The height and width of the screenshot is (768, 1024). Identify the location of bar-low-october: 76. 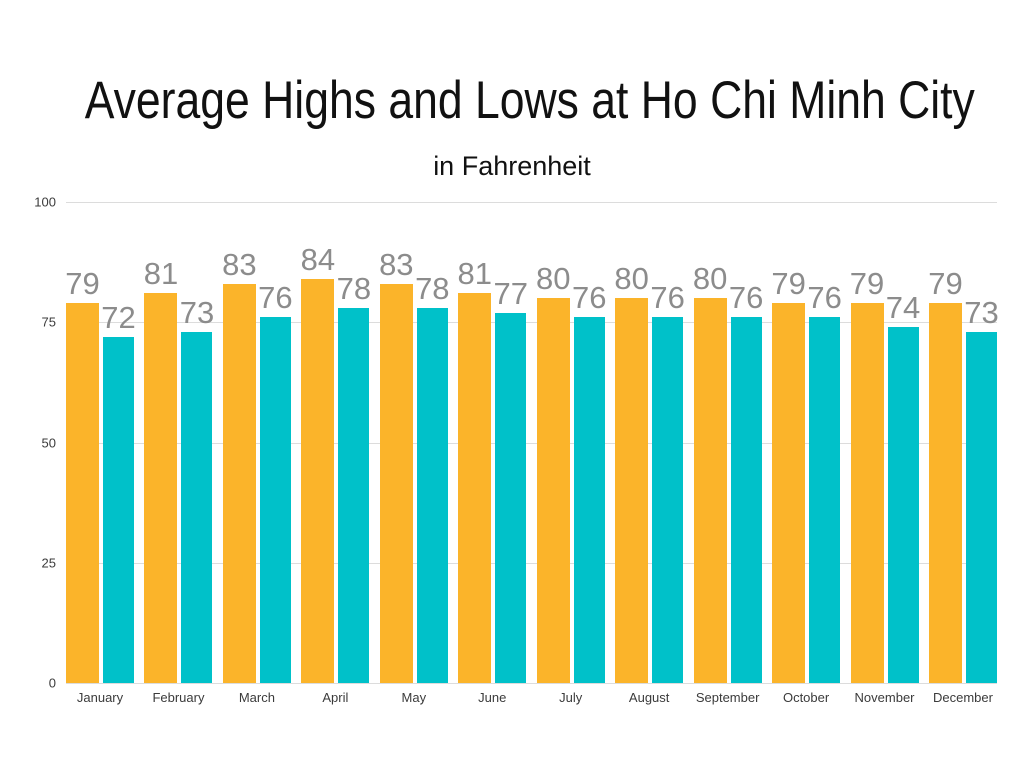
(824, 482).